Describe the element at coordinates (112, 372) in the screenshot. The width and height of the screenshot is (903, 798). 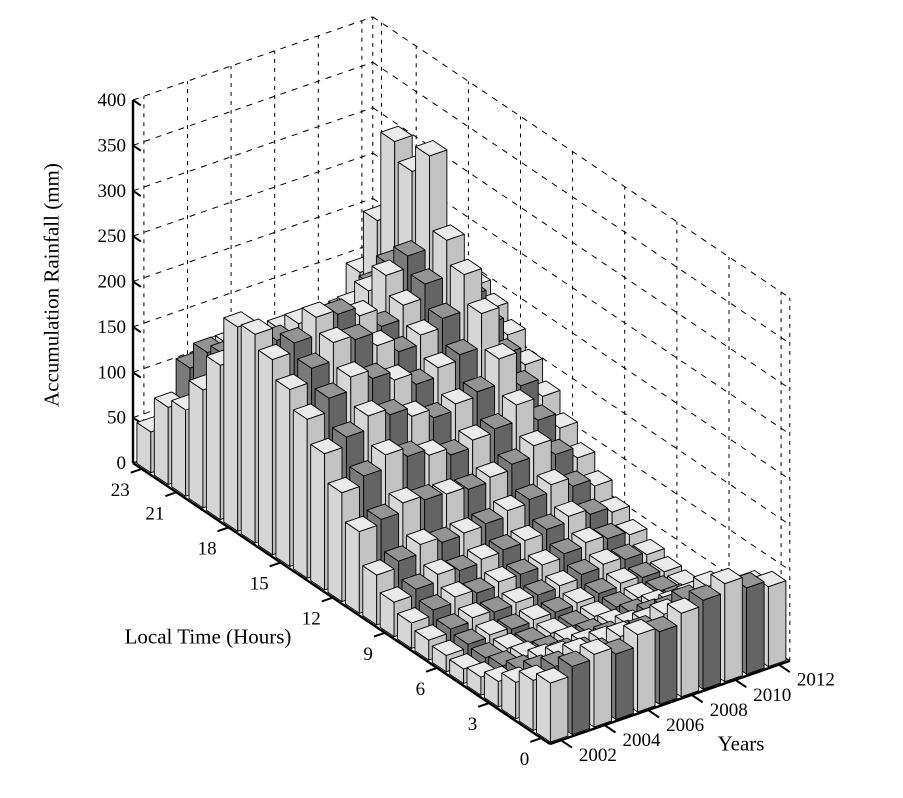
I see `z-tick-label: 100` at that location.